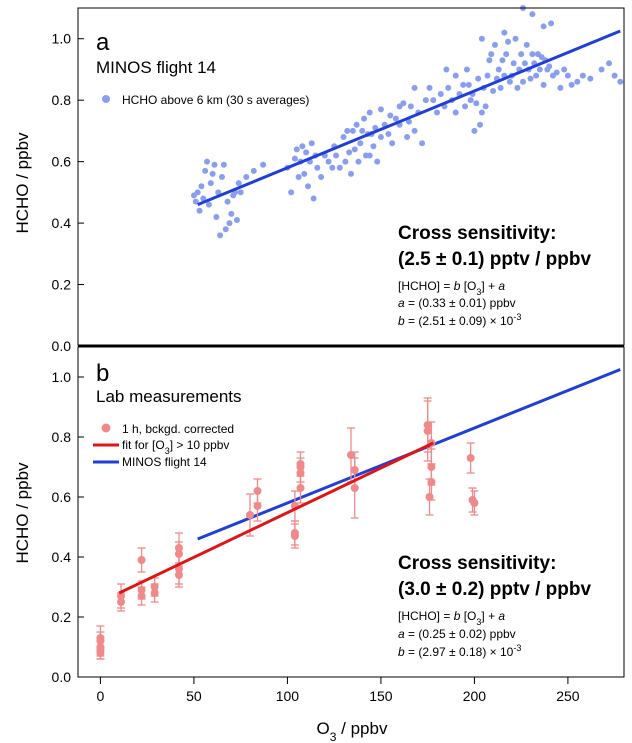 The width and height of the screenshot is (632, 743). Describe the element at coordinates (62, 100) in the screenshot. I see `panel-a-y-tick-label-4: 0.8` at that location.